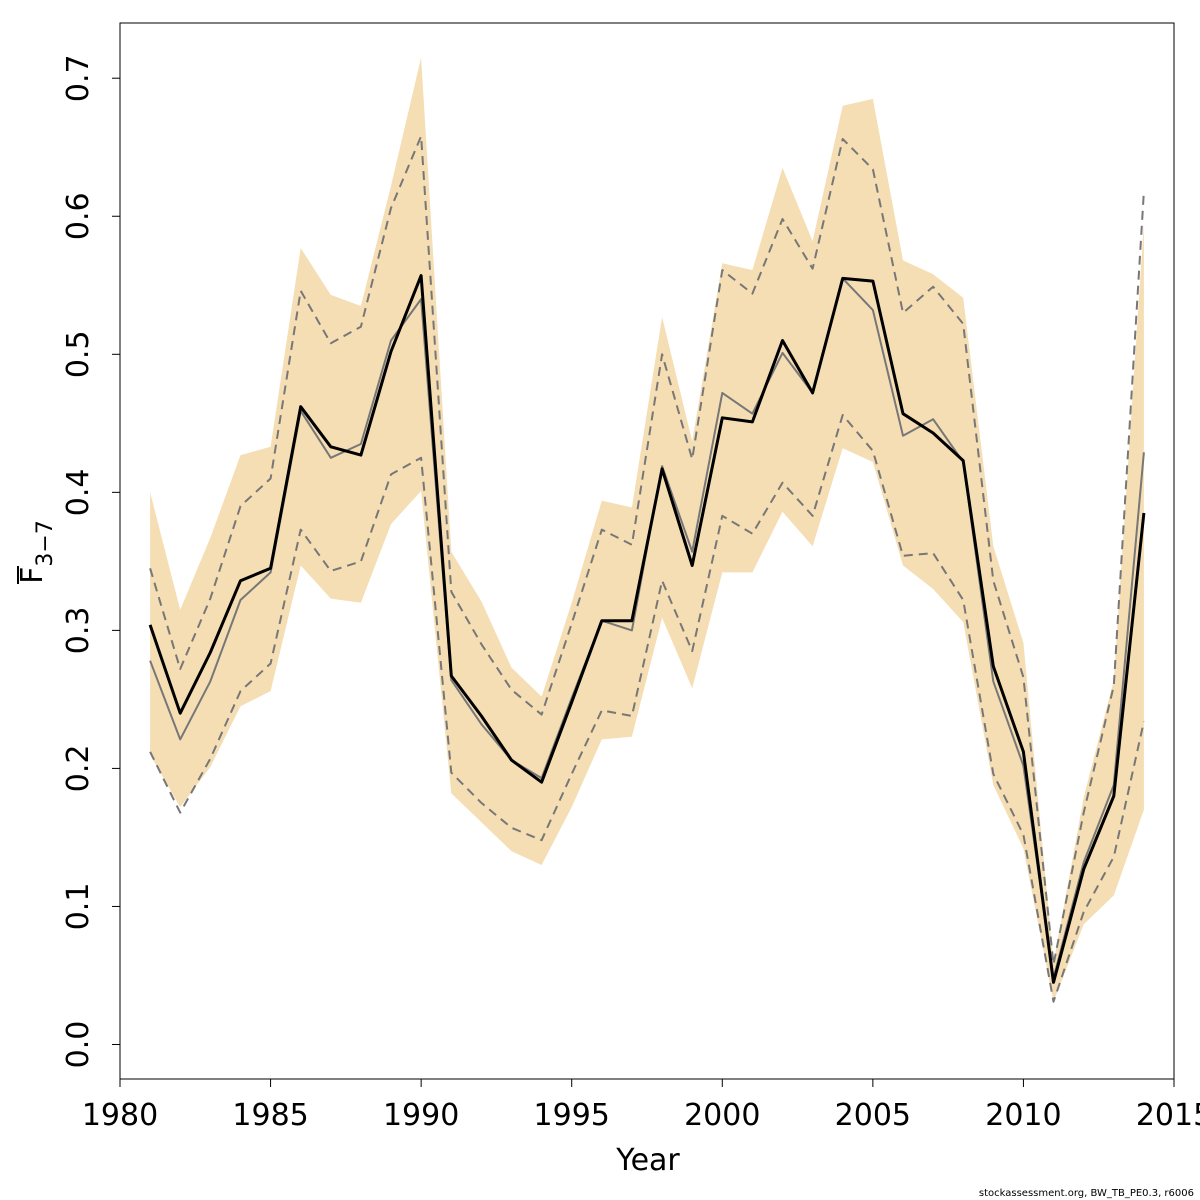 The image size is (1200, 1200). I want to click on x-tick-label-2010: 2010, so click(1023, 1115).